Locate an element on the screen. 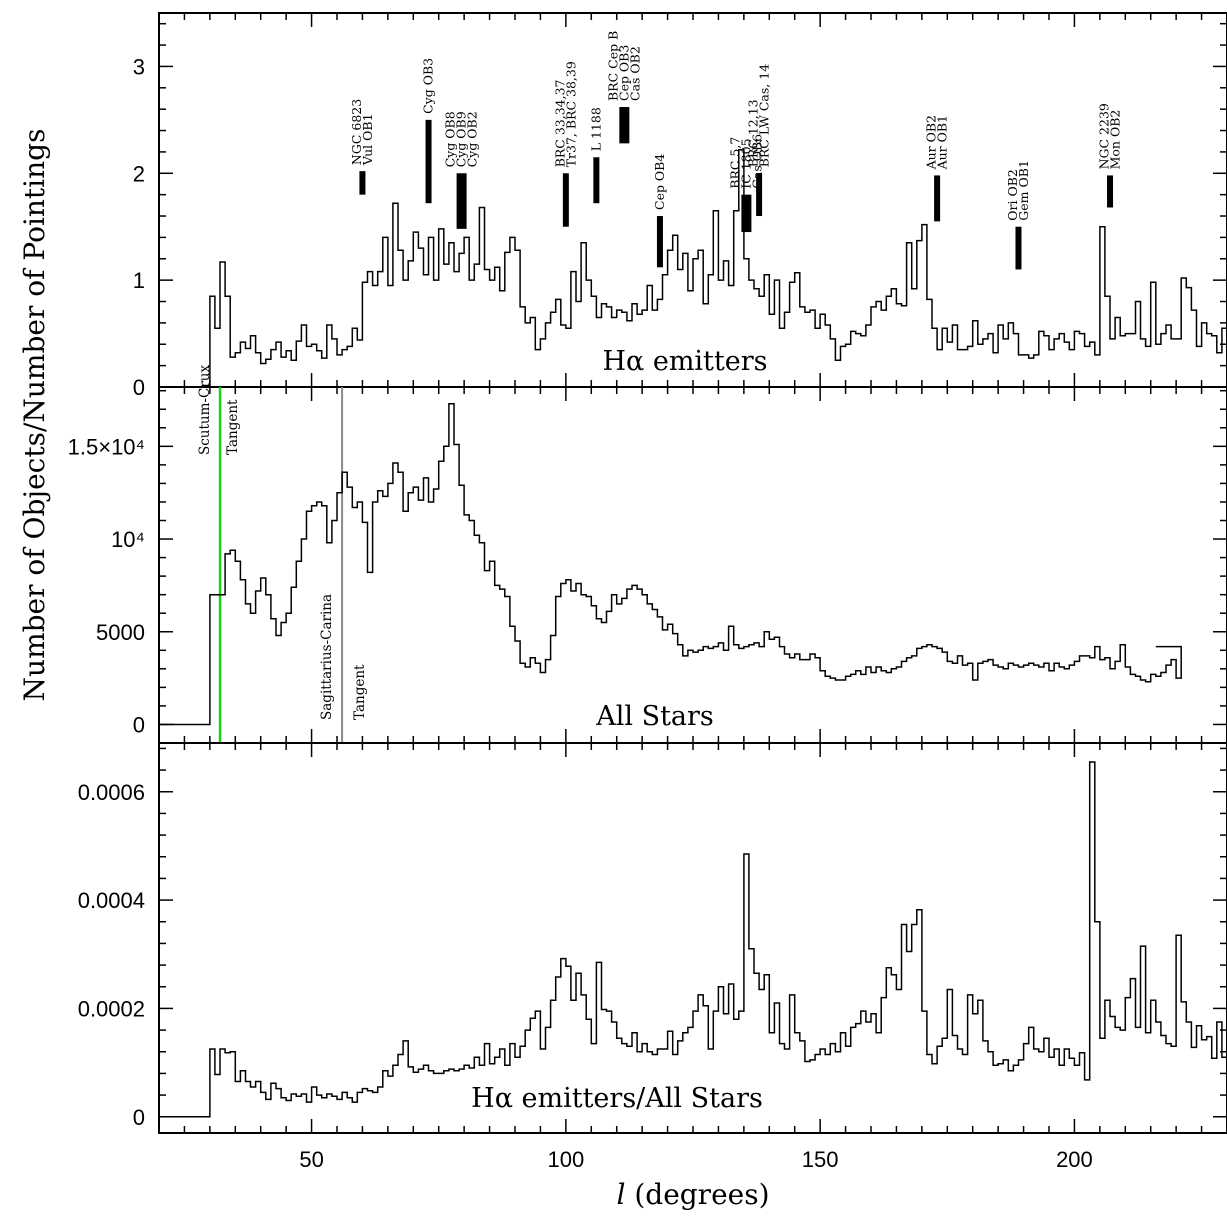  region-label: IC 1805 is located at coordinates (745, 163).